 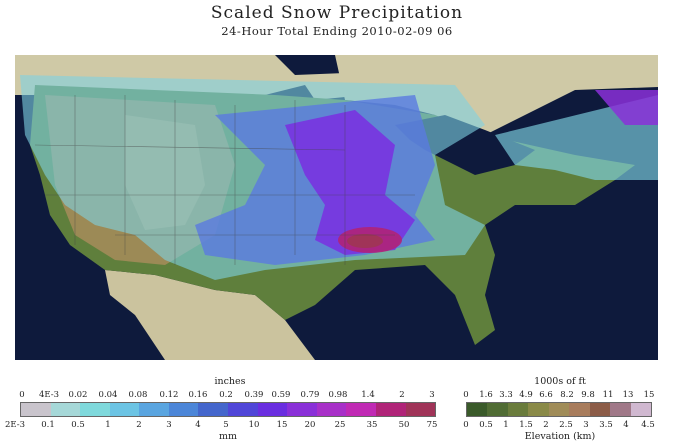 What do you see at coordinates (228, 436) in the screenshot?
I see `precip-unit-mm: mm` at bounding box center [228, 436].